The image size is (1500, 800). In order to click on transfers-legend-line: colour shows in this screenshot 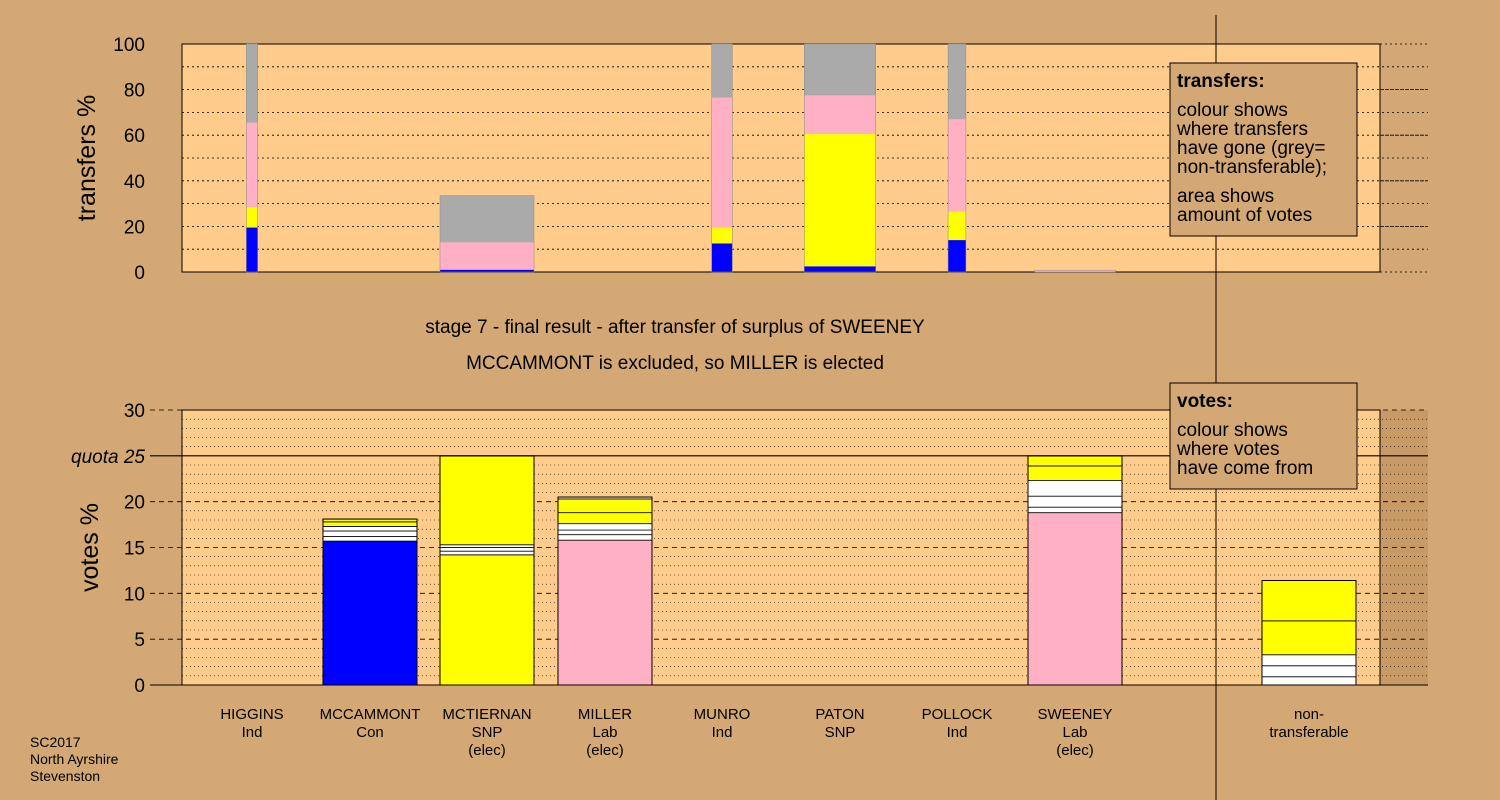, I will do `click(1232, 110)`.